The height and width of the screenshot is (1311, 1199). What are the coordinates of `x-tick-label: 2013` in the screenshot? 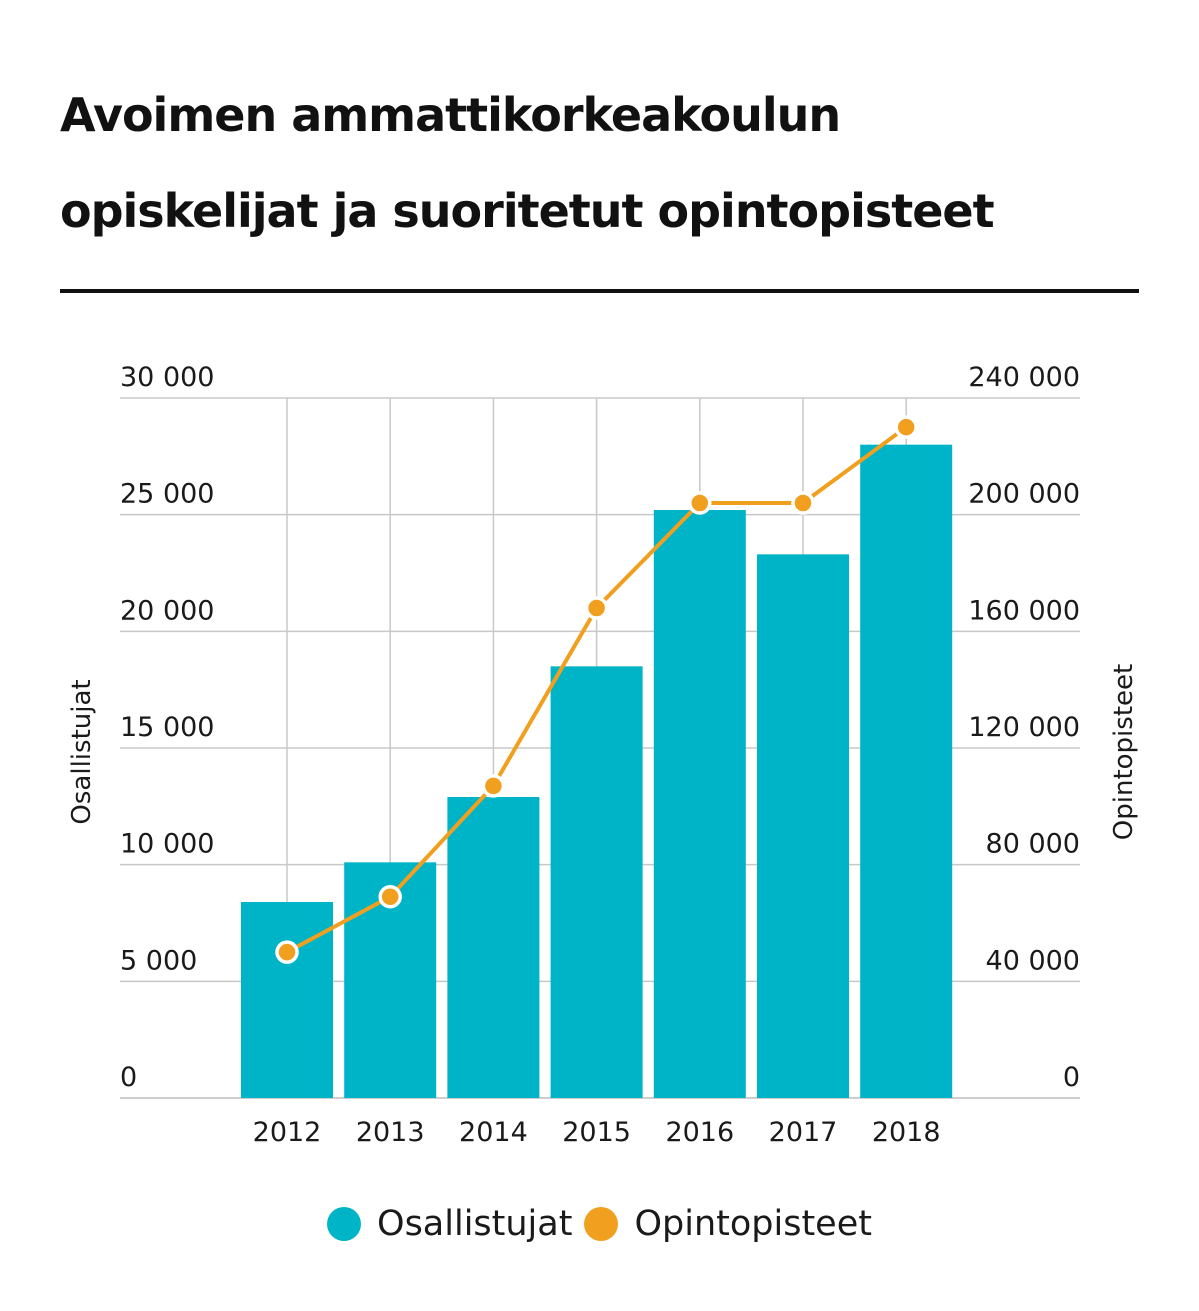 It's located at (390, 1132).